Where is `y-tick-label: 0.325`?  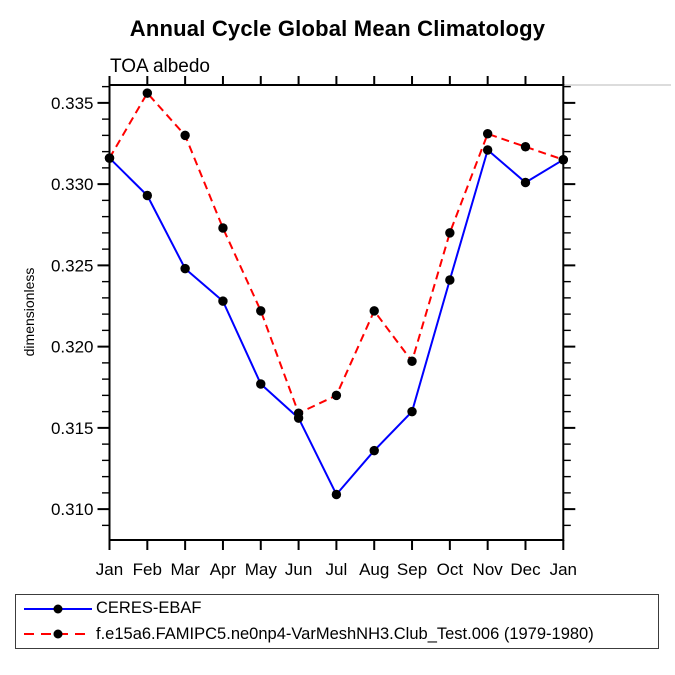 y-tick-label: 0.325 is located at coordinates (72, 265).